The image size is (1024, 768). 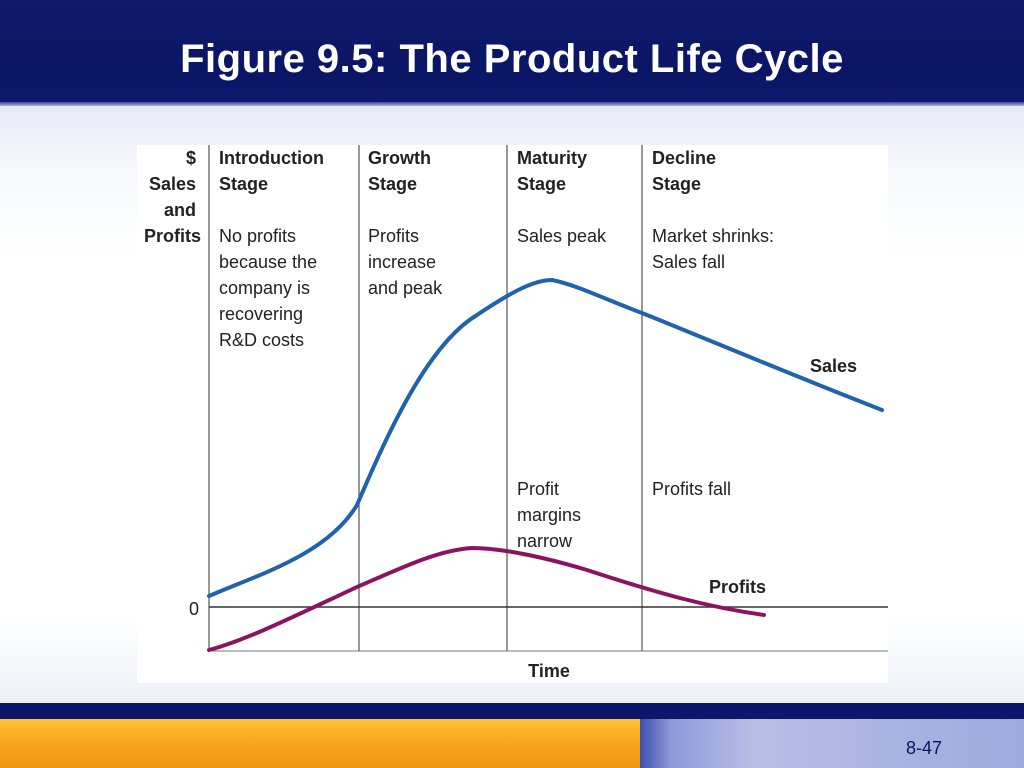 I want to click on profits-curve, so click(x=486, y=598).